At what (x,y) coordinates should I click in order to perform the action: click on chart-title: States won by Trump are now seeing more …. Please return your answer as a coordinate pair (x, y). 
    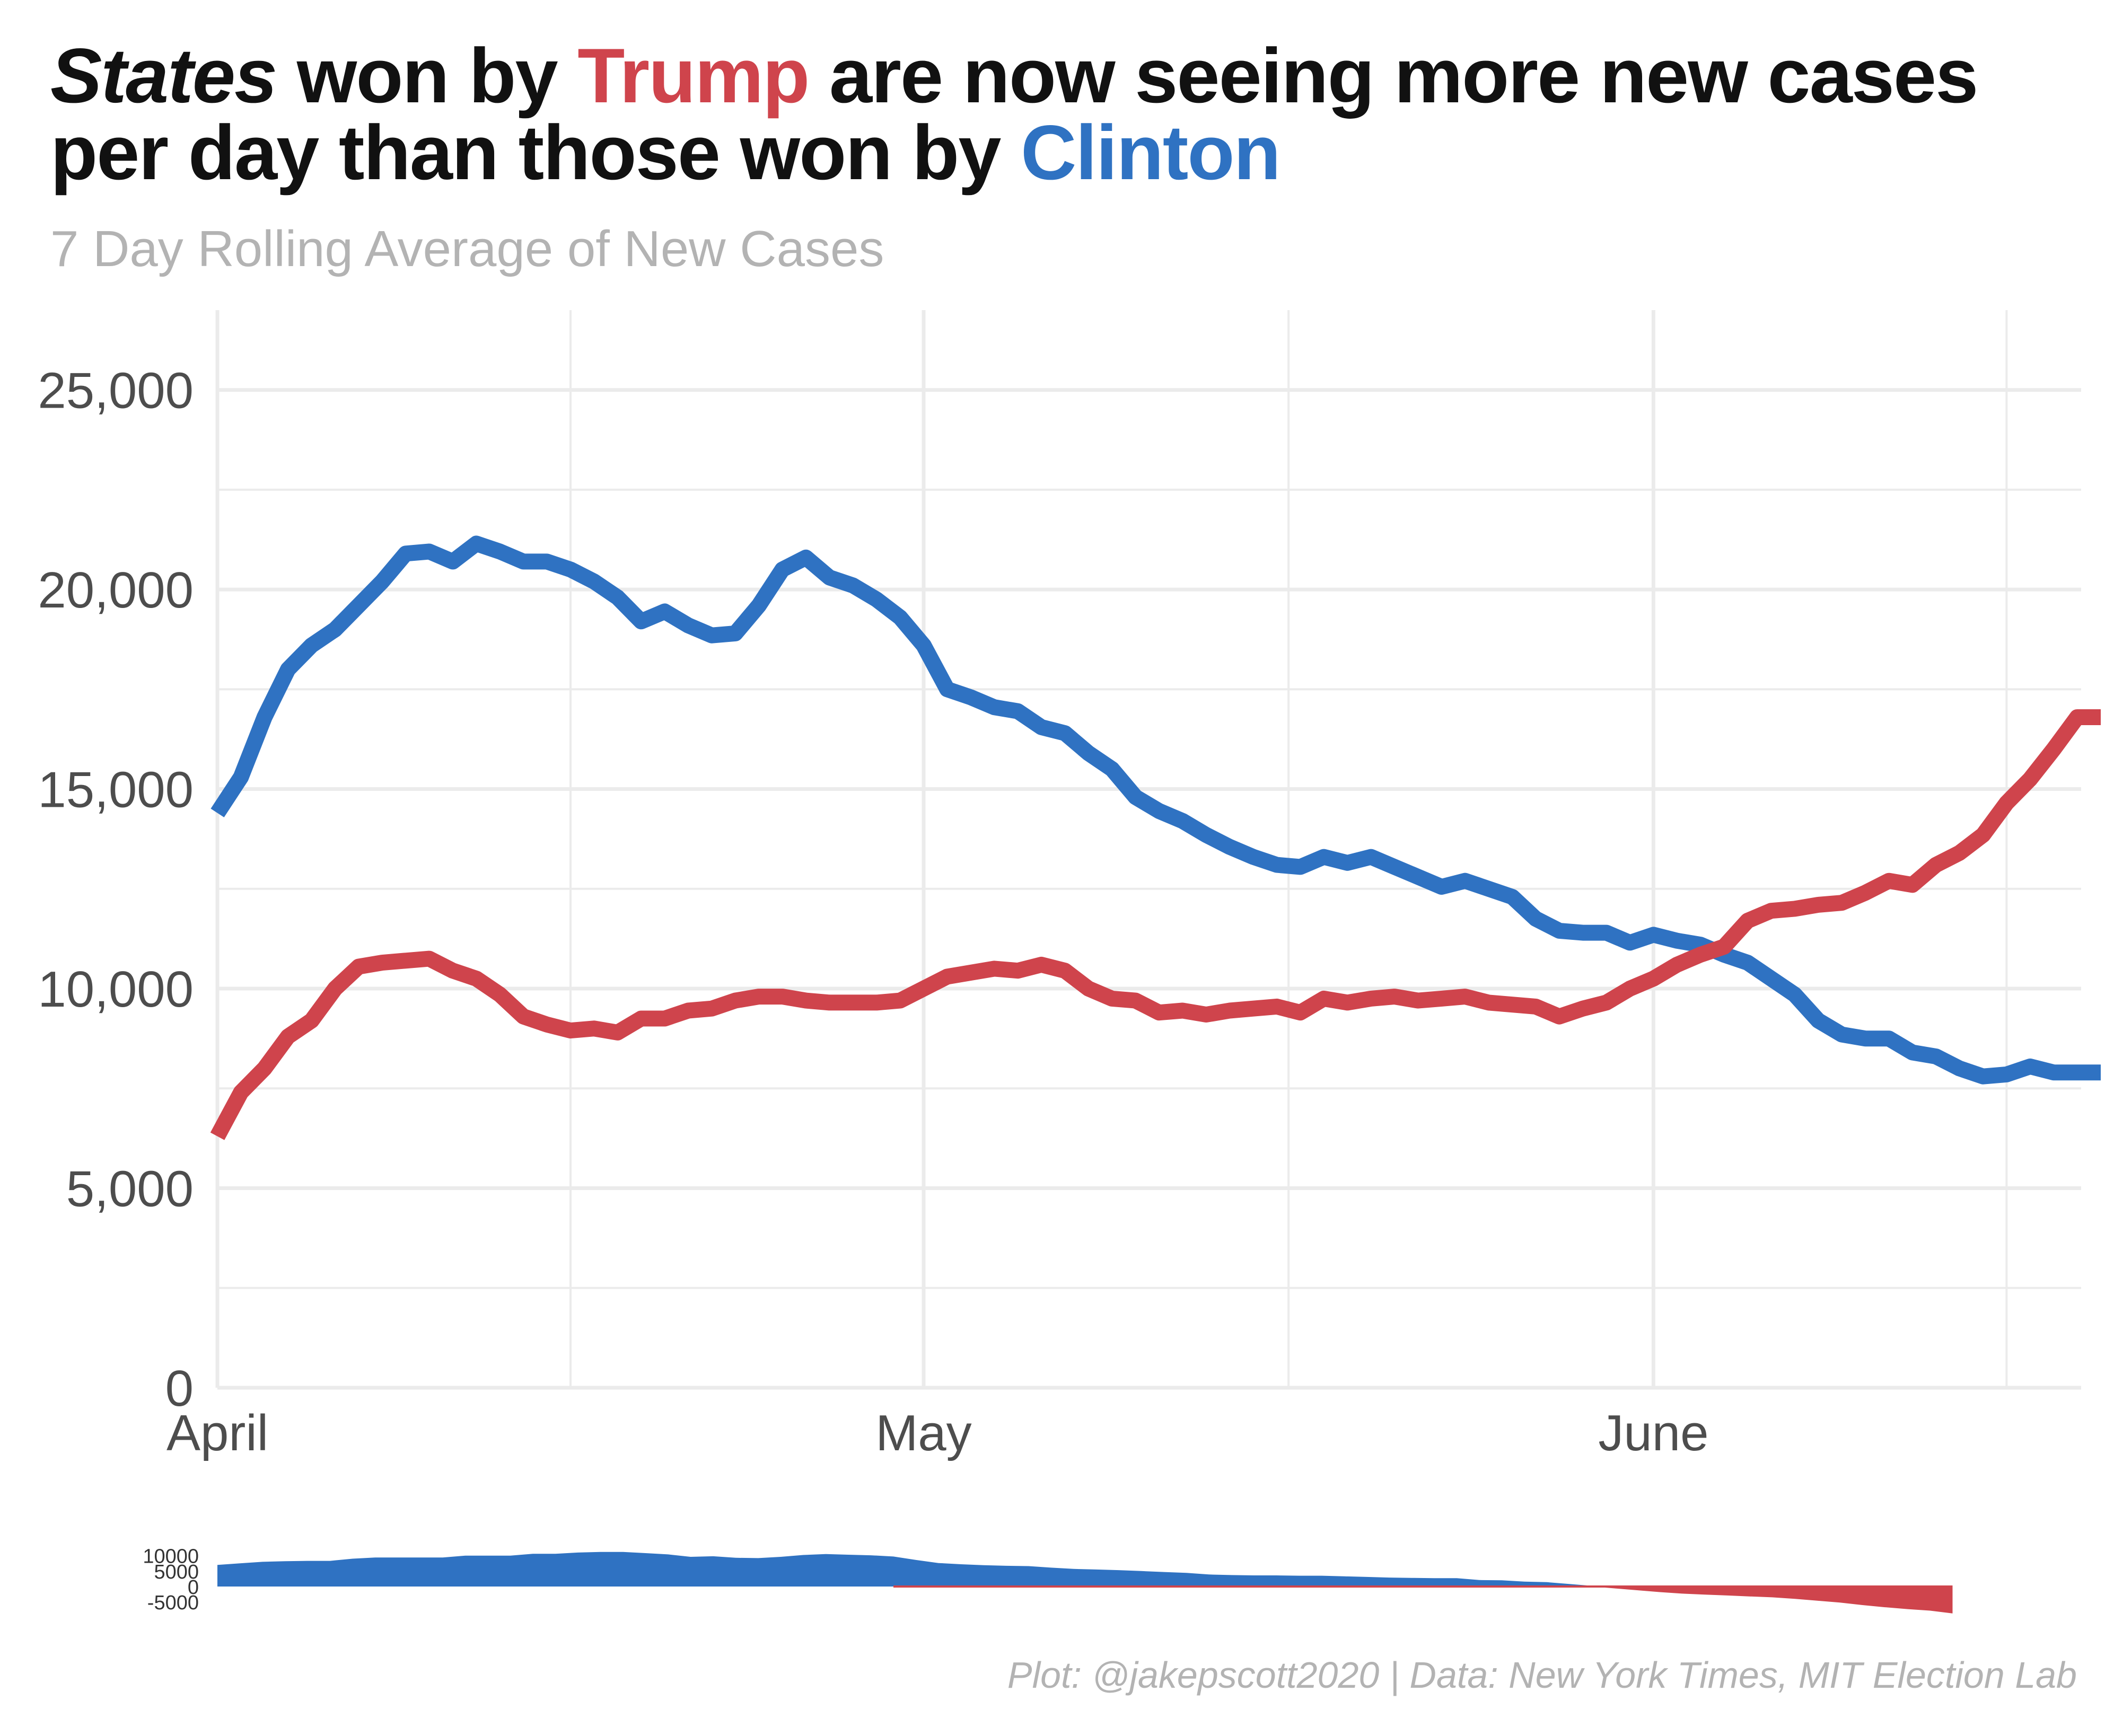
    Looking at the image, I should click on (1014, 114).